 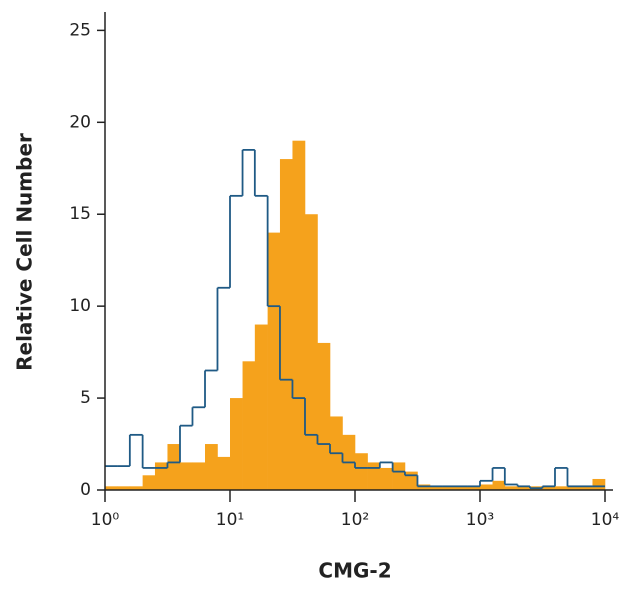 I want to click on y-tick-label: 20, so click(x=80, y=122).